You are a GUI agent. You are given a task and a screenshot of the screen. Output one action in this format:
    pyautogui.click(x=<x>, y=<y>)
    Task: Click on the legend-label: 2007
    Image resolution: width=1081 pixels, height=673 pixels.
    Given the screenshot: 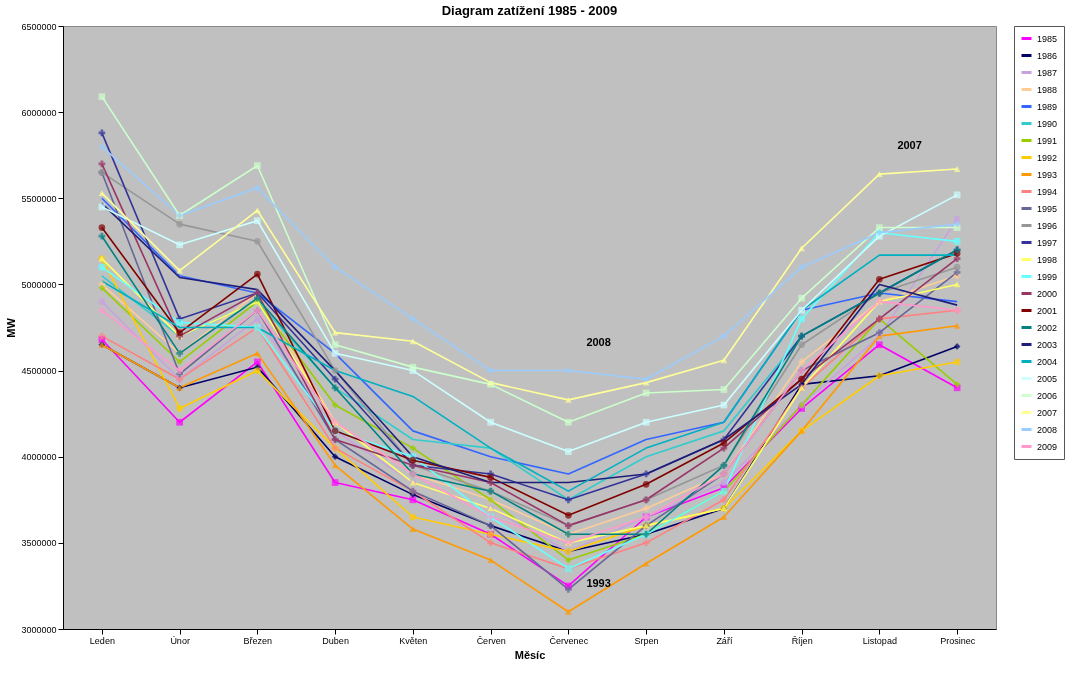 What is the action you would take?
    pyautogui.click(x=1047, y=412)
    